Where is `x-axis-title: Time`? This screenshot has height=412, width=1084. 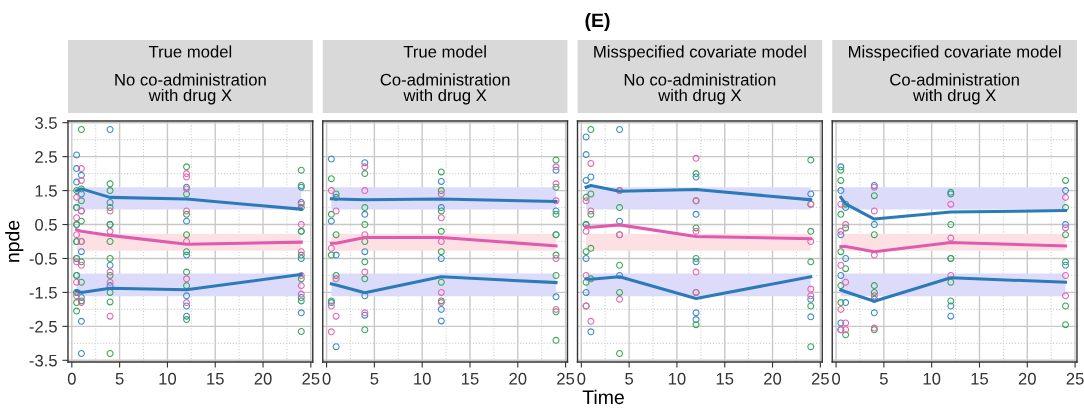
x-axis-title: Time is located at coordinates (603, 397).